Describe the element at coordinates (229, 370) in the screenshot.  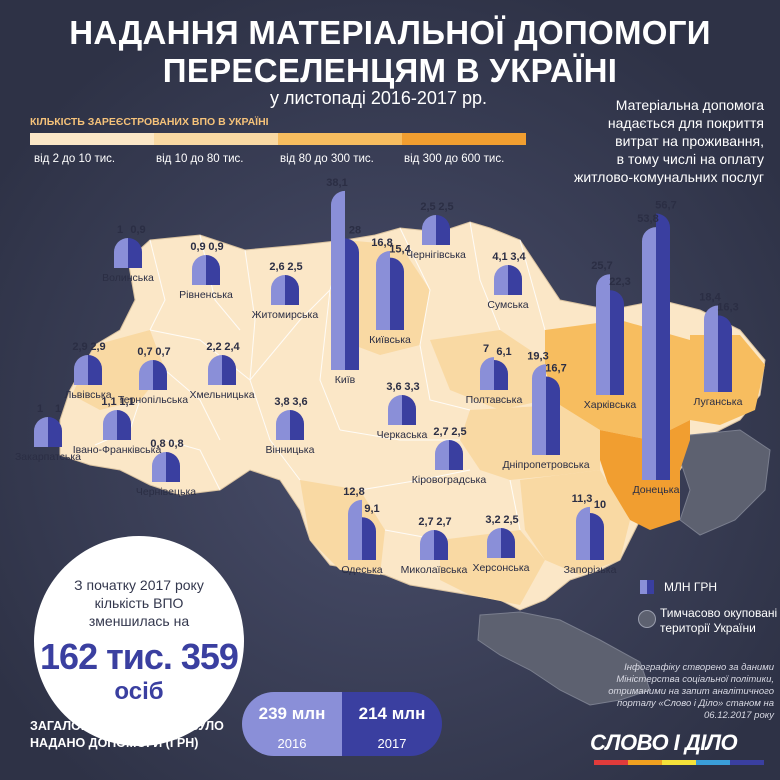
I see `bar-2017-хмельницька` at that location.